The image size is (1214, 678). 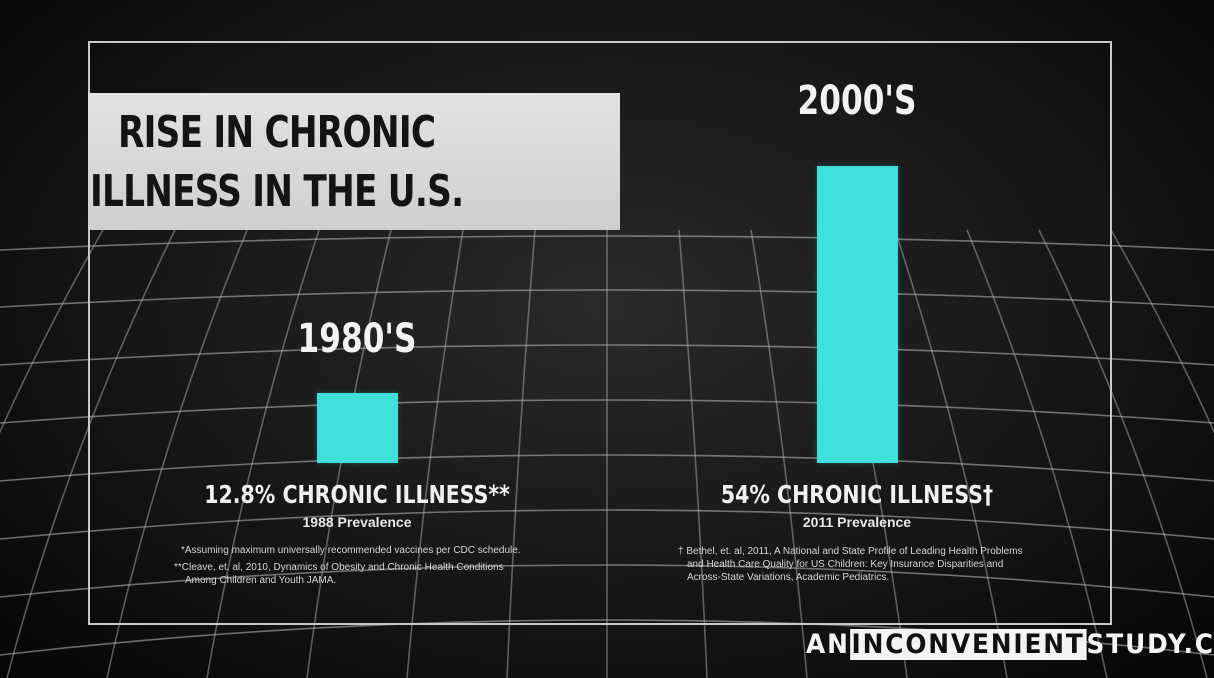 What do you see at coordinates (828, 644) in the screenshot?
I see `brand-prefix: AN` at bounding box center [828, 644].